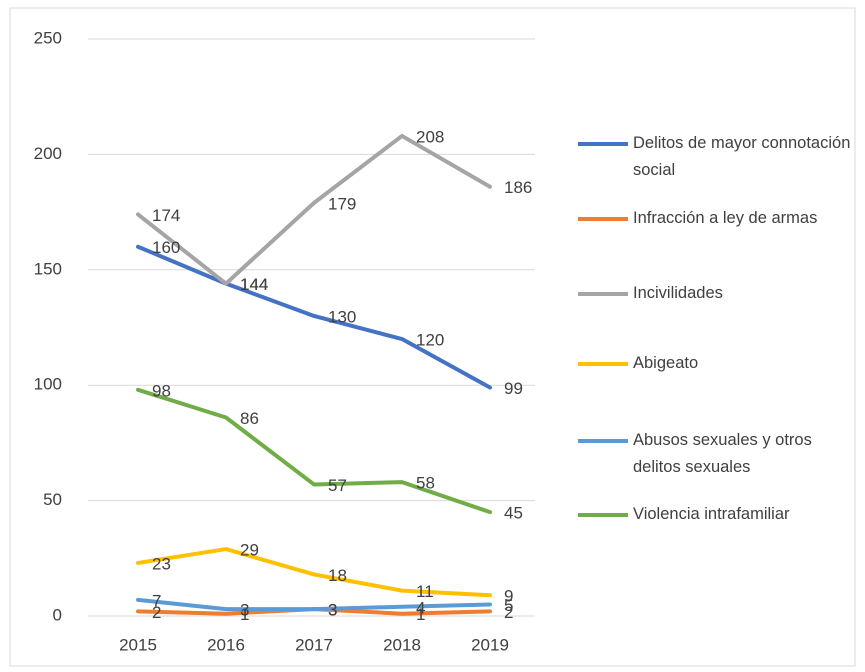  I want to click on data-label: 11, so click(425, 591).